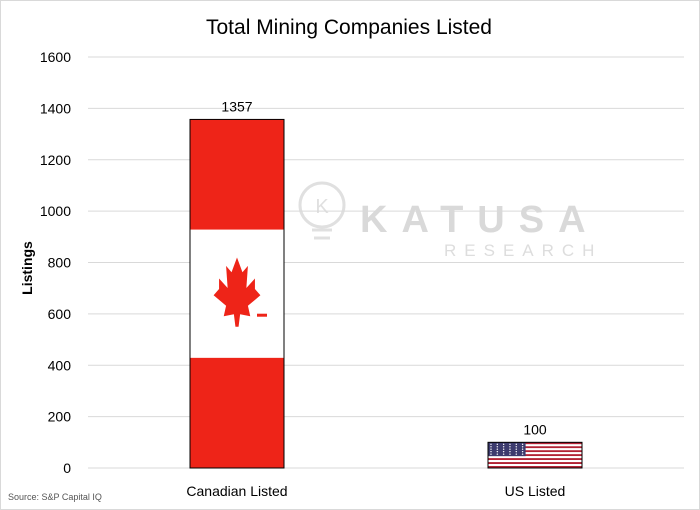  I want to click on x-tick-label: US Listed, so click(535, 491).